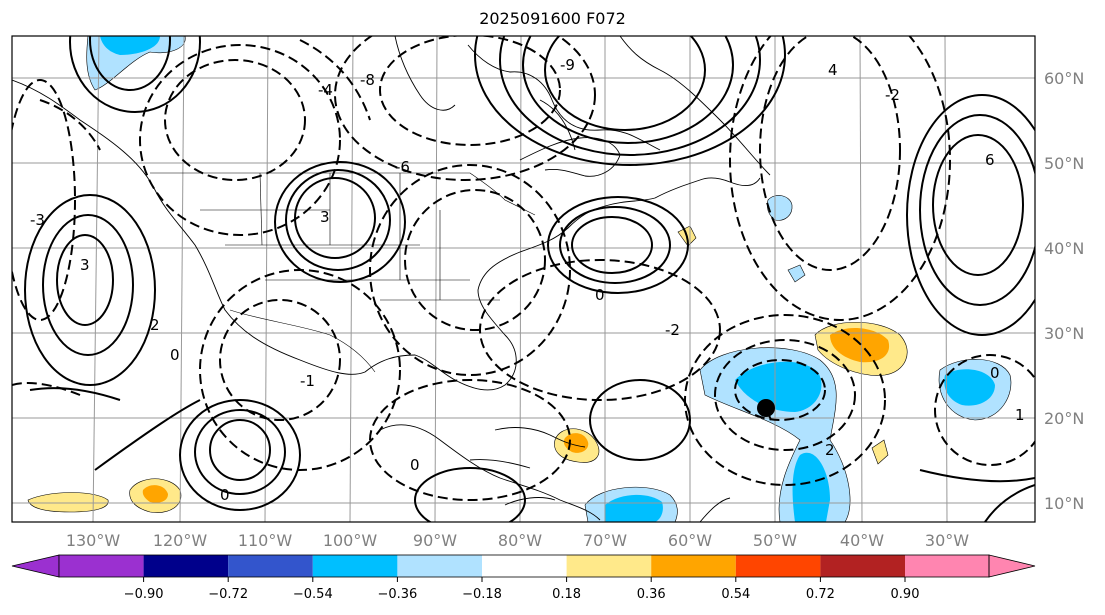 This screenshot has height=615, width=1105. I want to click on colorbar-tick-label: −0.36, so click(397, 594).